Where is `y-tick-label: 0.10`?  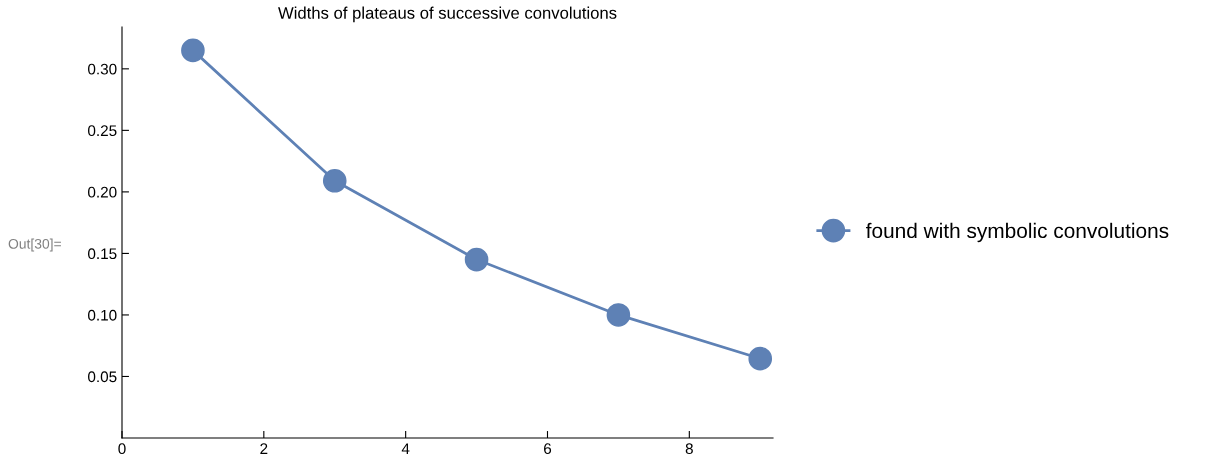
y-tick-label: 0.10 is located at coordinates (102, 315).